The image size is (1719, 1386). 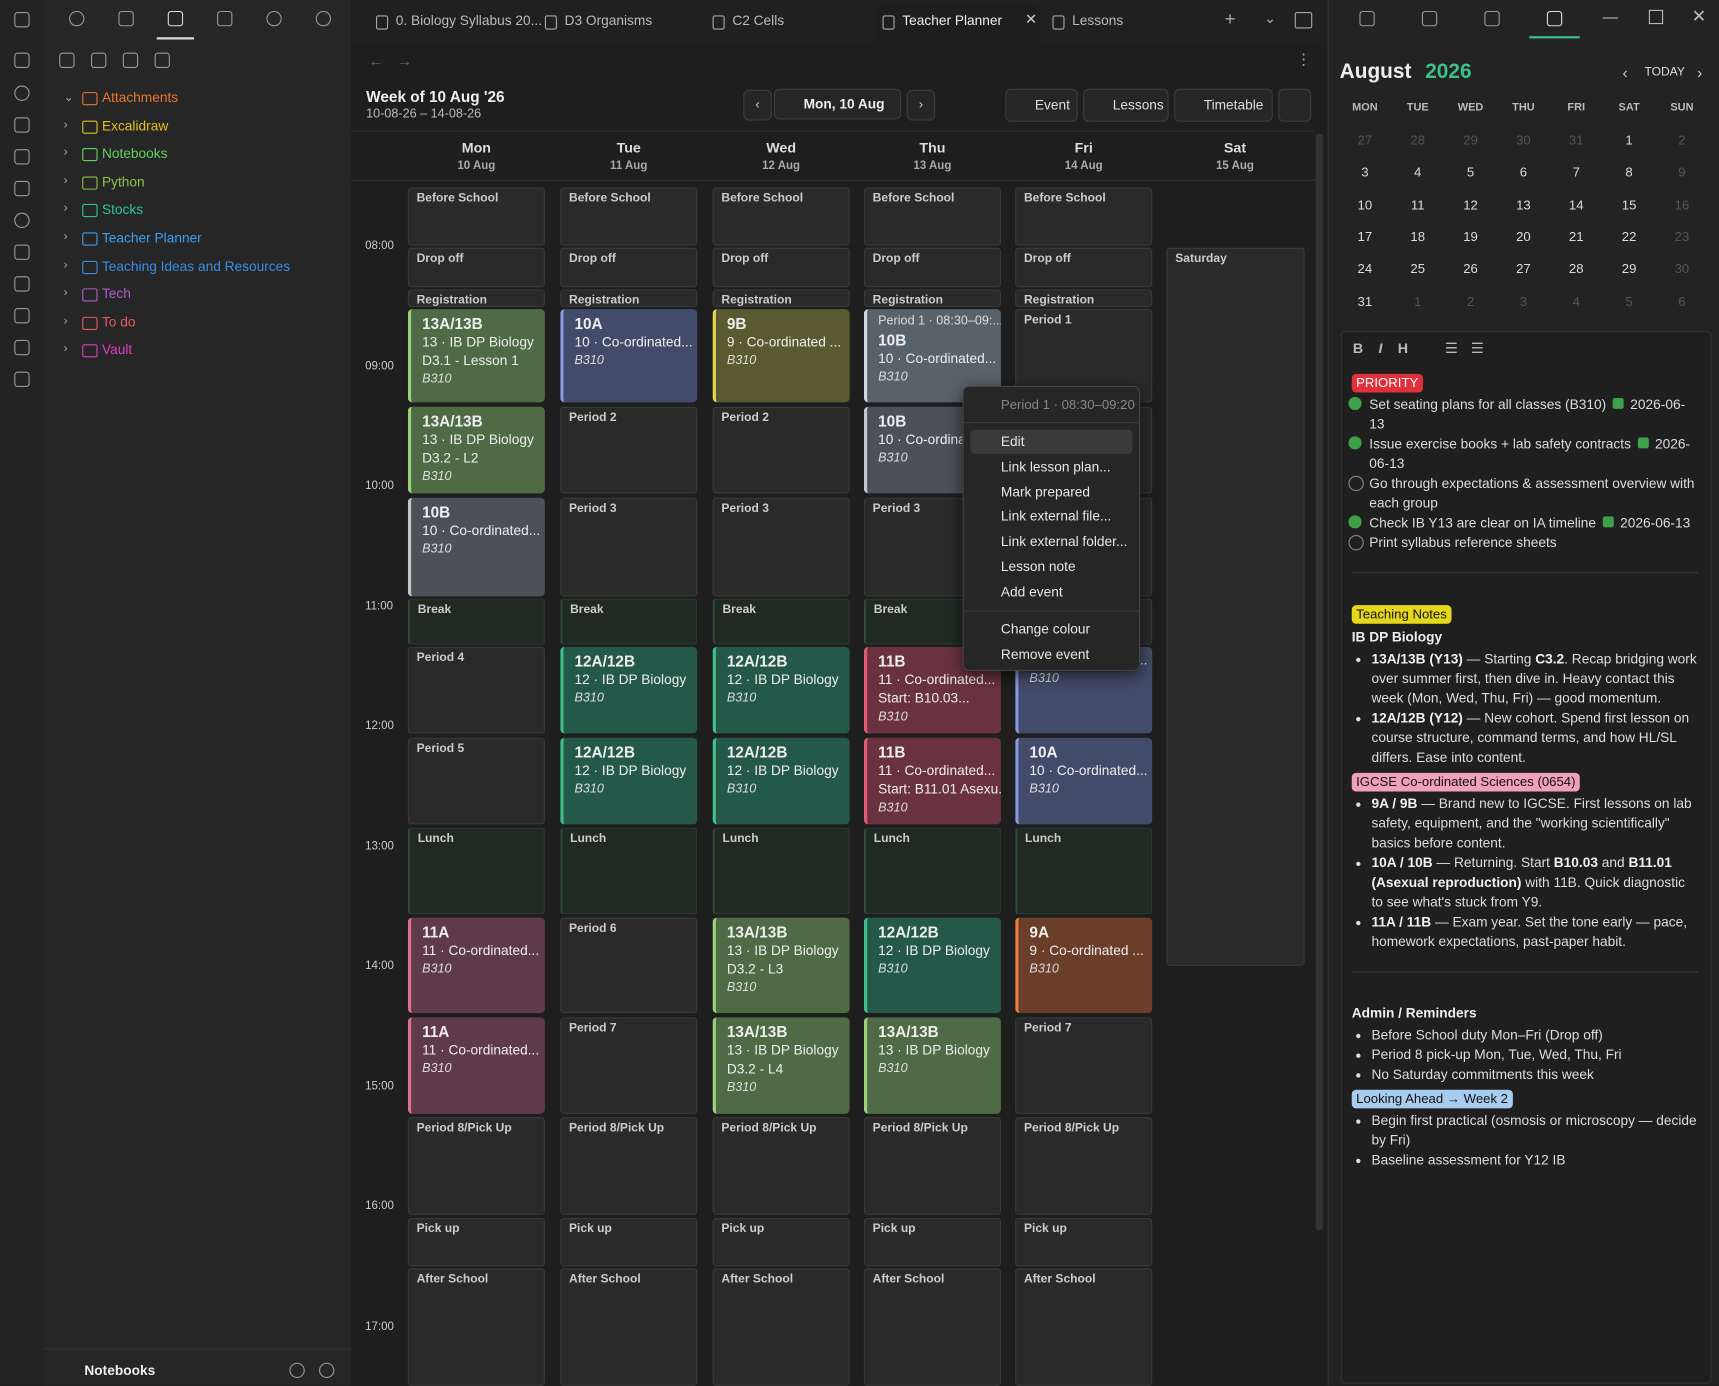 I want to click on sort, so click(x=130, y=60).